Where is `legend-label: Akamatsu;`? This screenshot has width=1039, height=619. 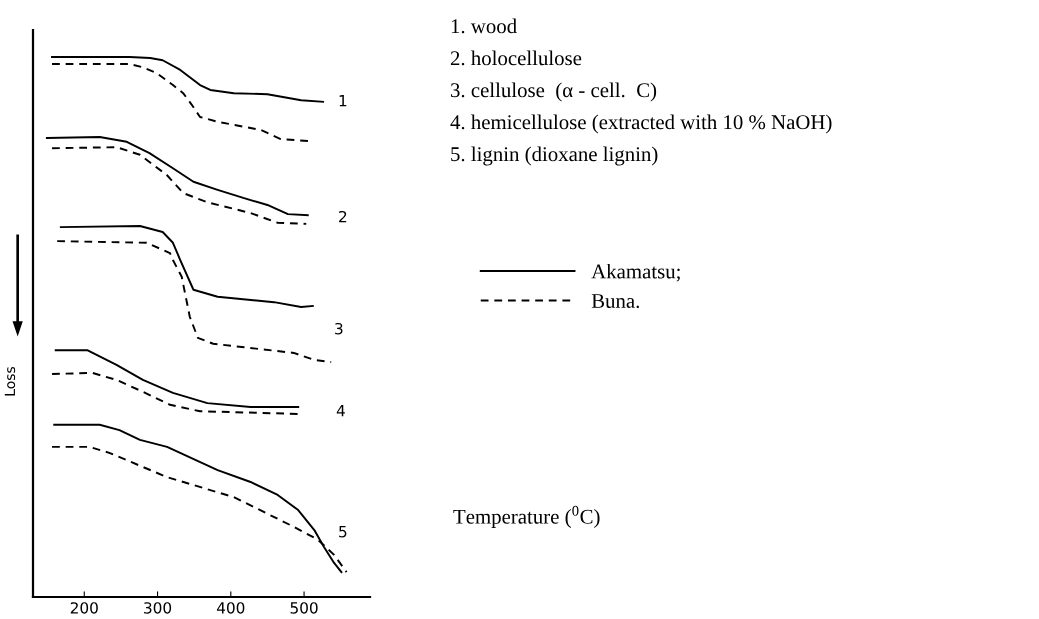 legend-label: Akamatsu; is located at coordinates (635, 272).